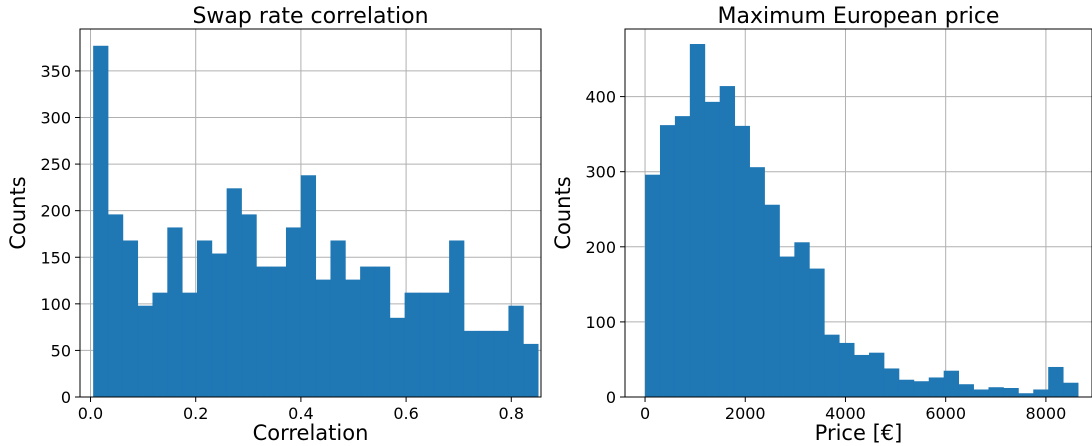  I want to click on x-tick-label: 0.8, so click(511, 413).